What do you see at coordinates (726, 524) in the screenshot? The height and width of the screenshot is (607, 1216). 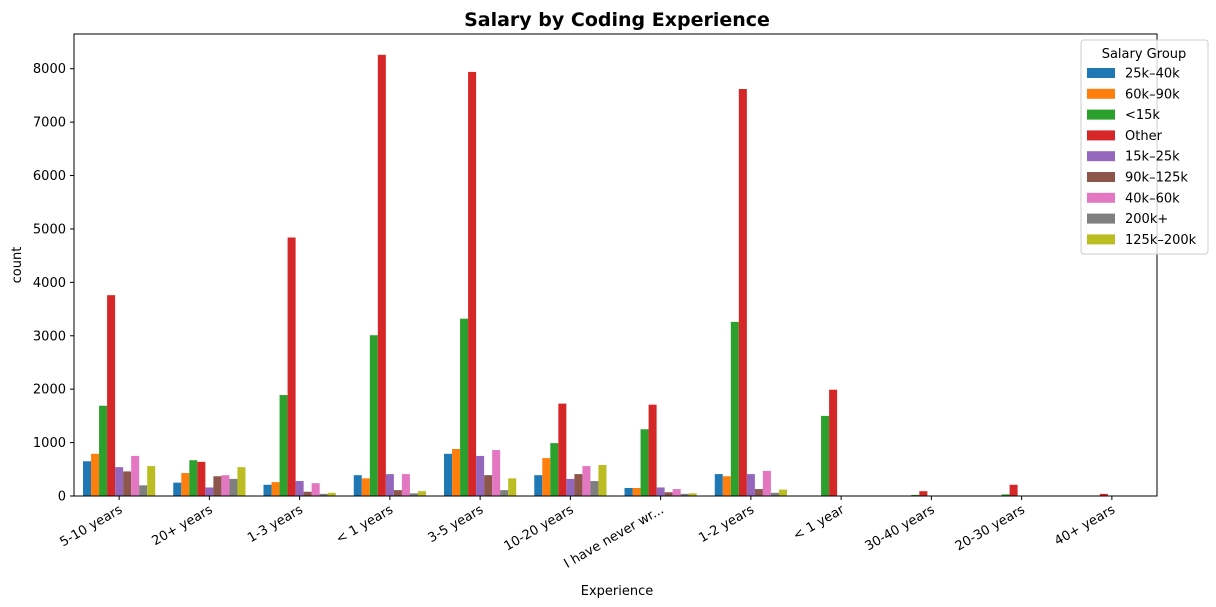 I see `x-tick-label: 1-2 years` at bounding box center [726, 524].